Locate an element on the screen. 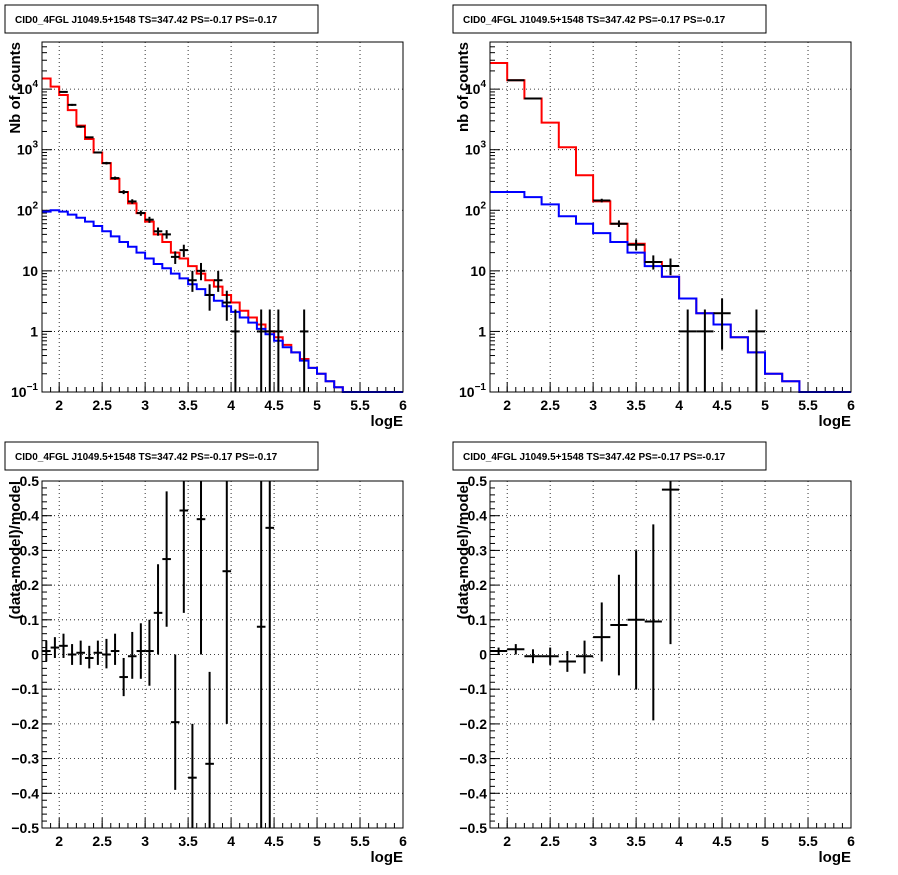  y-axis-label: Nb of counts is located at coordinates (15, 88).